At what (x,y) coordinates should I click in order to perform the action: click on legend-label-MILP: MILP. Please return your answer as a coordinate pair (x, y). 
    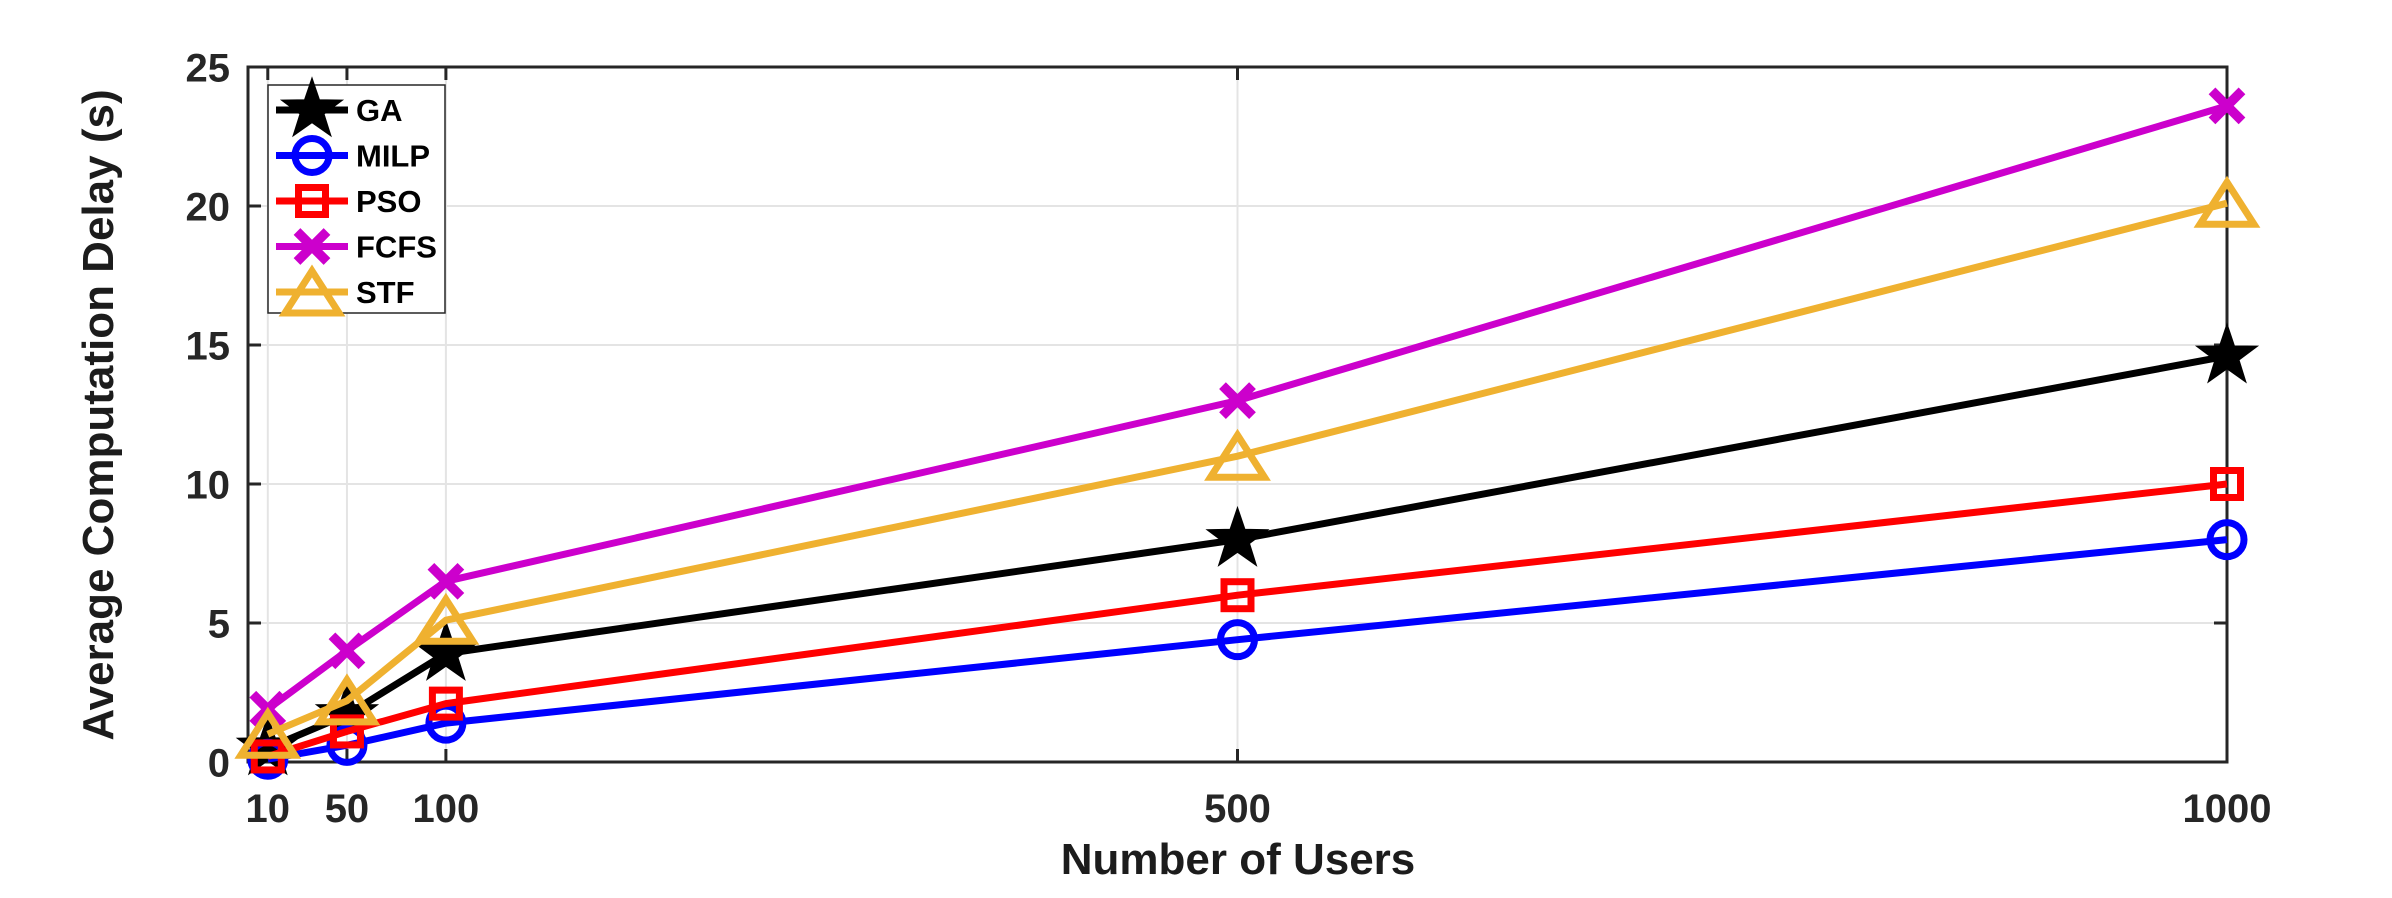
    Looking at the image, I should click on (393, 156).